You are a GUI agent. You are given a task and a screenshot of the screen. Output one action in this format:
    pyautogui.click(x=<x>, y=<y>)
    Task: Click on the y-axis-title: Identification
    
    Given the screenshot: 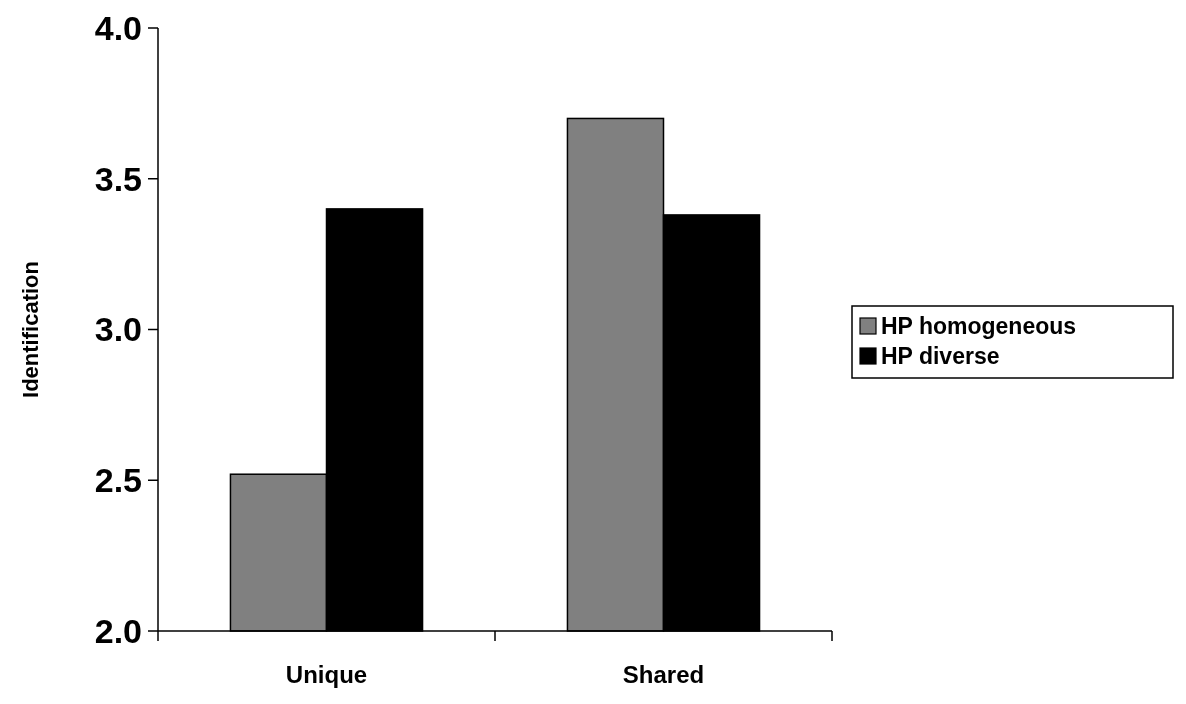 What is the action you would take?
    pyautogui.click(x=30, y=329)
    